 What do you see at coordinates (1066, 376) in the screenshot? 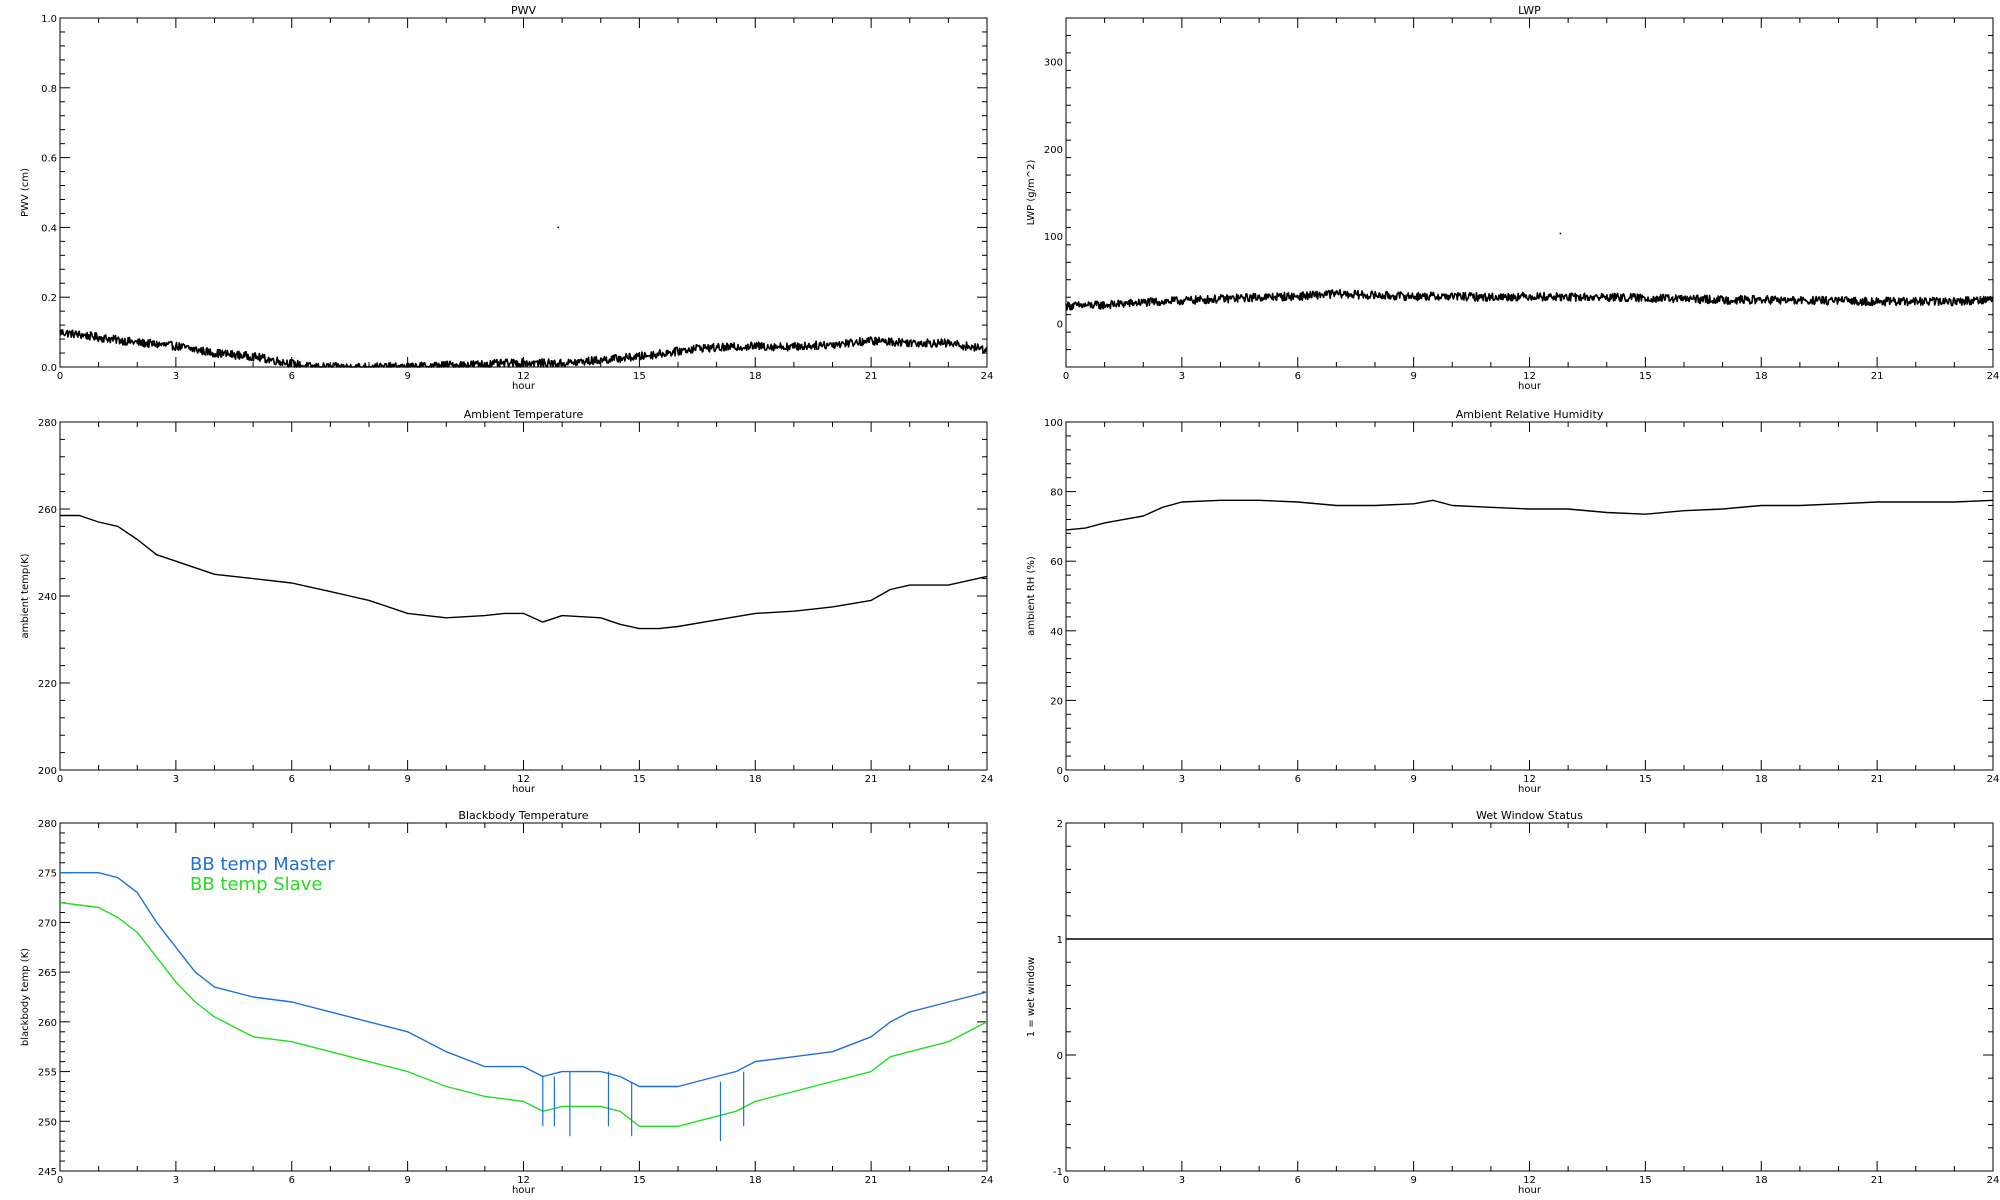
I see `panel-2-xtick-label: 0` at bounding box center [1066, 376].